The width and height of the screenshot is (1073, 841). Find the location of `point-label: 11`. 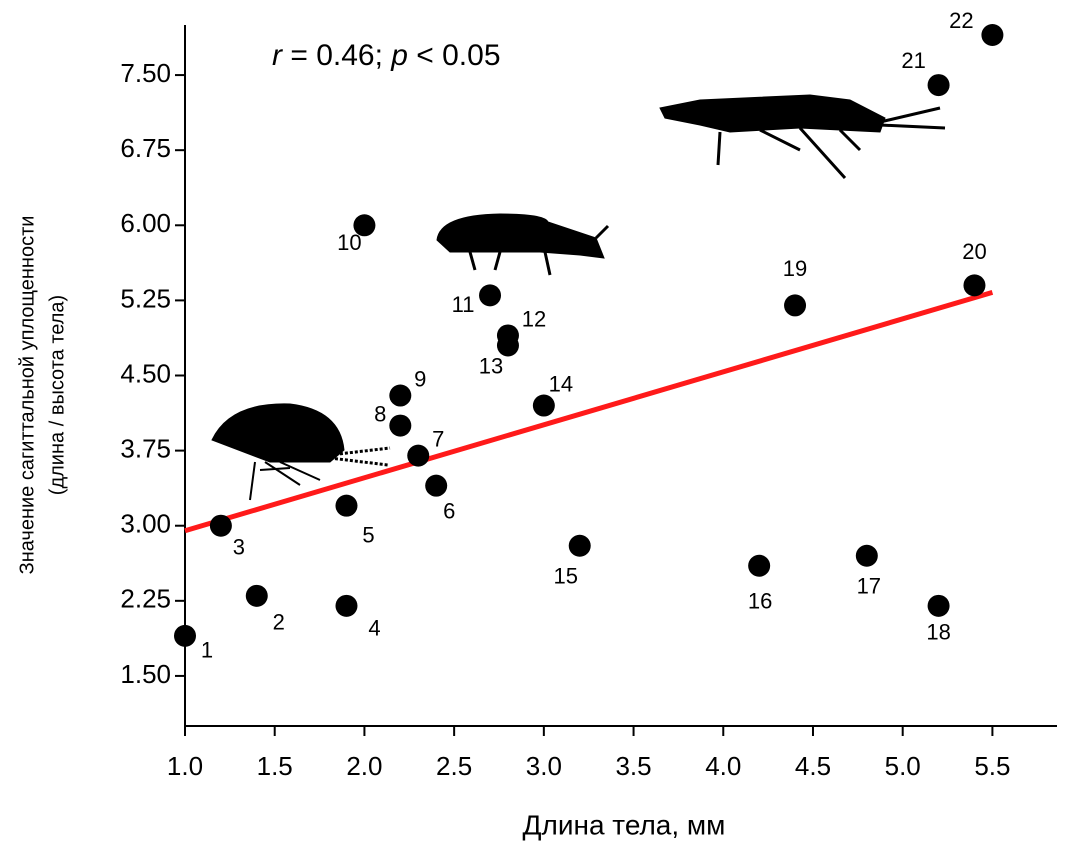

point-label: 11 is located at coordinates (463, 304).